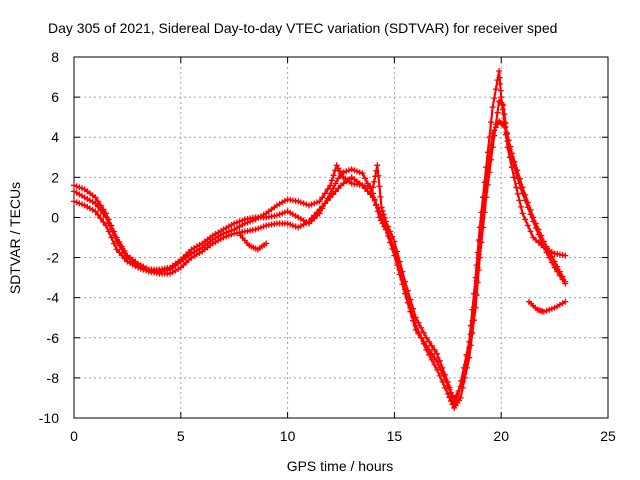 Image resolution: width=640 pixels, height=480 pixels. Describe the element at coordinates (74, 436) in the screenshot. I see `x-tick-label: 0` at that location.